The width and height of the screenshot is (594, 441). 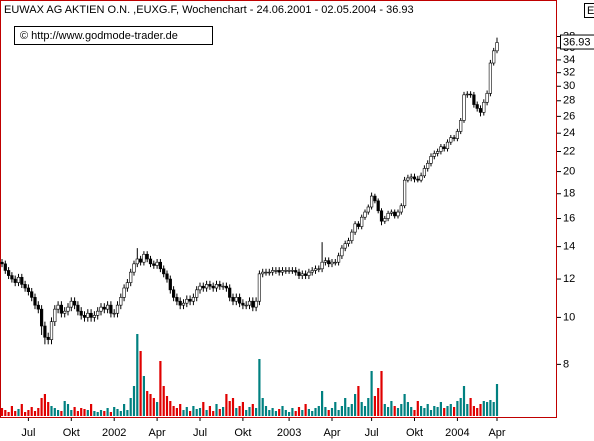 What do you see at coordinates (569, 247) in the screenshot?
I see `y-tick-label: 14` at bounding box center [569, 247].